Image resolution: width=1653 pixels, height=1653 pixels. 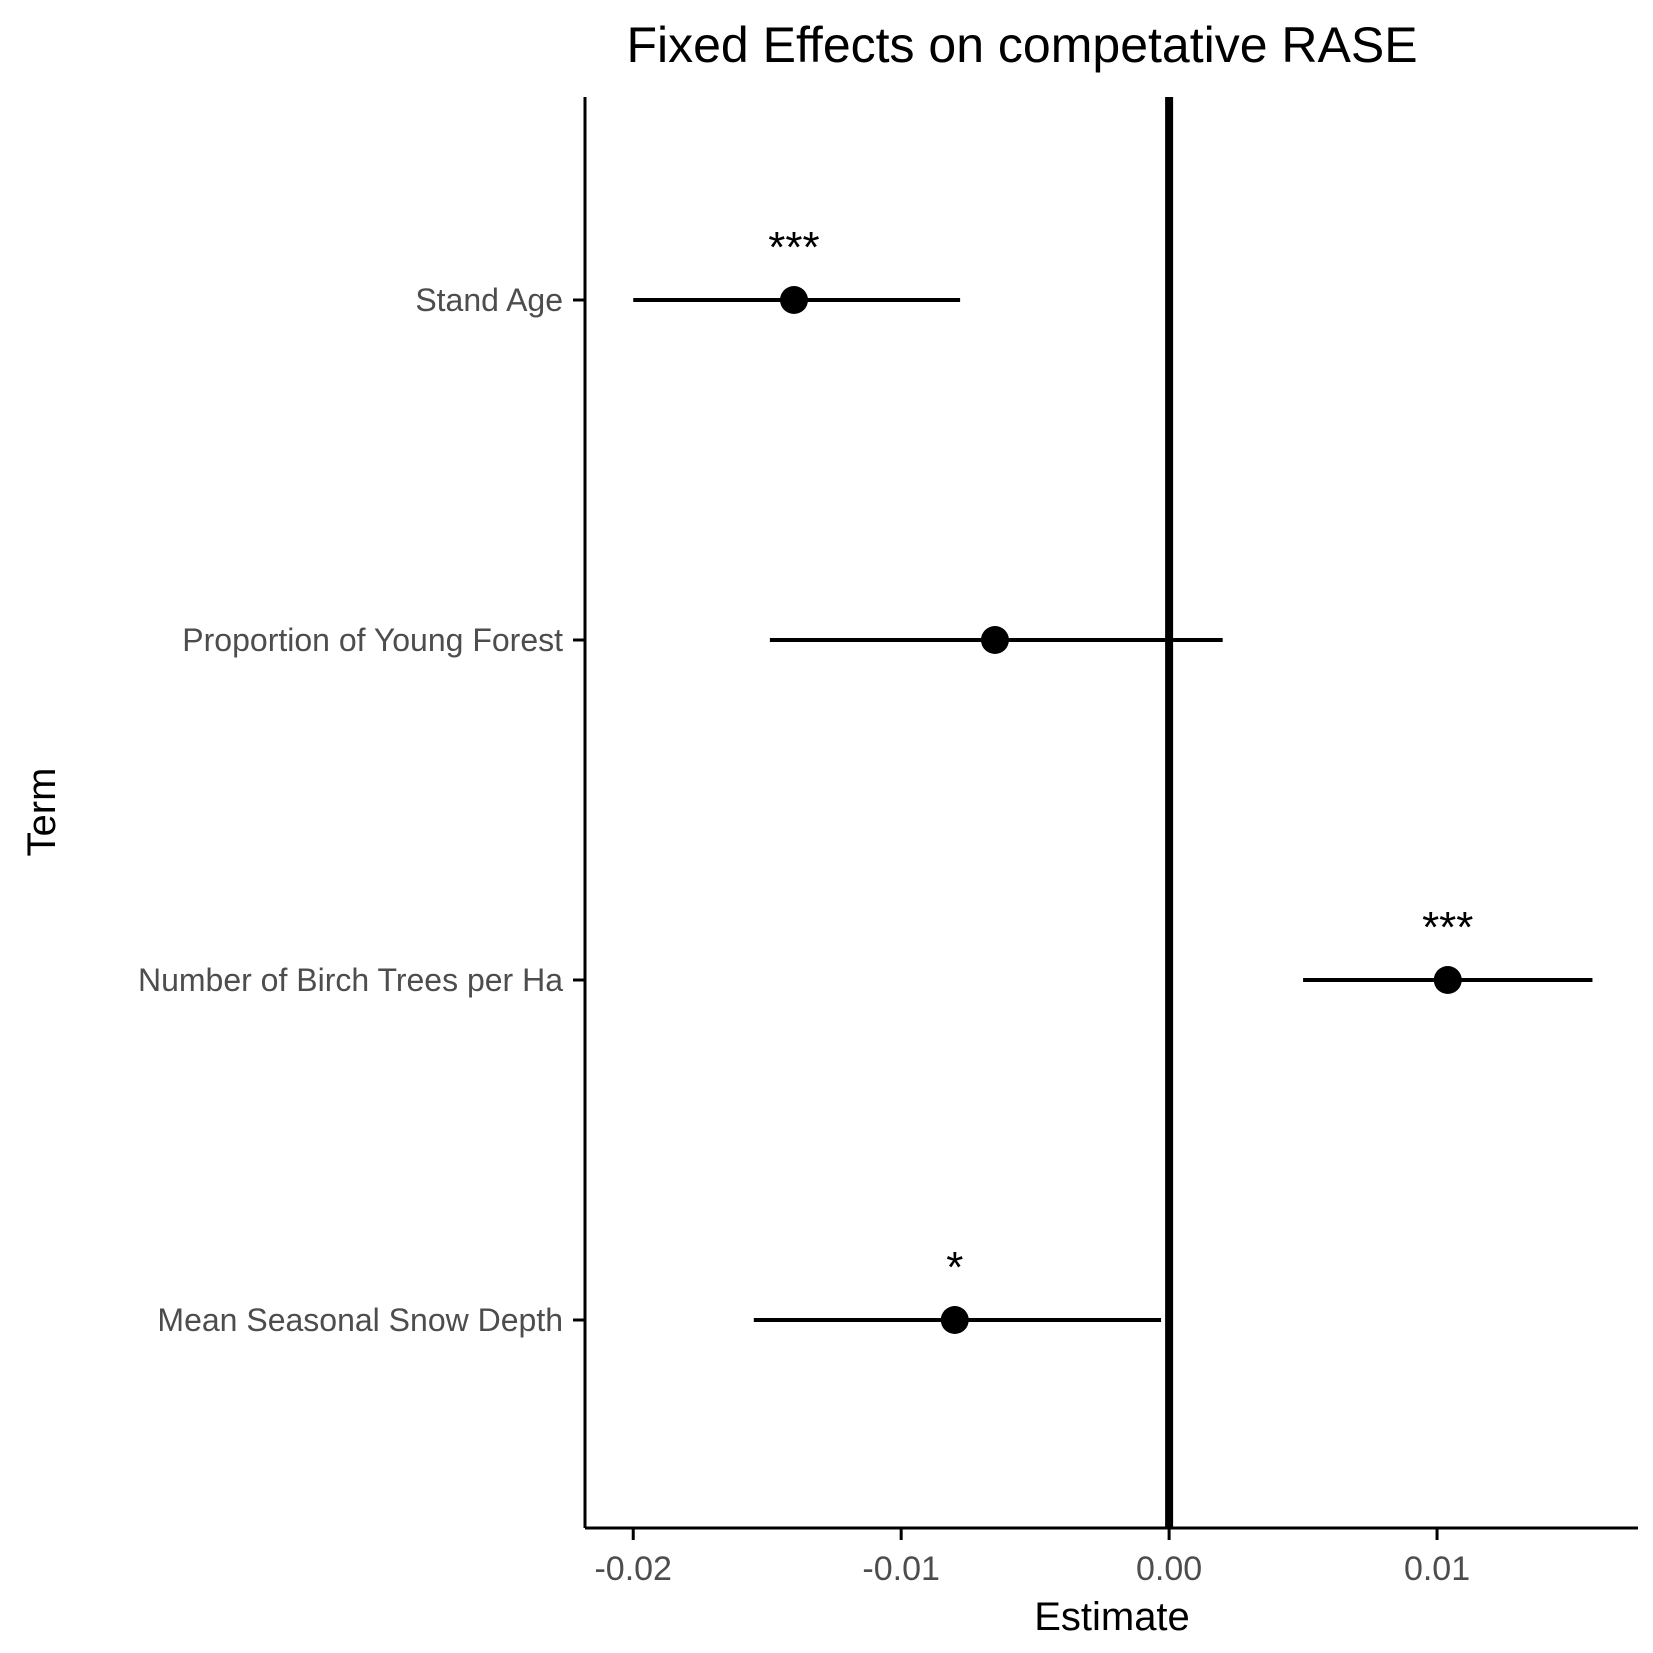 I want to click on y-axis-title: Term, so click(x=42, y=812).